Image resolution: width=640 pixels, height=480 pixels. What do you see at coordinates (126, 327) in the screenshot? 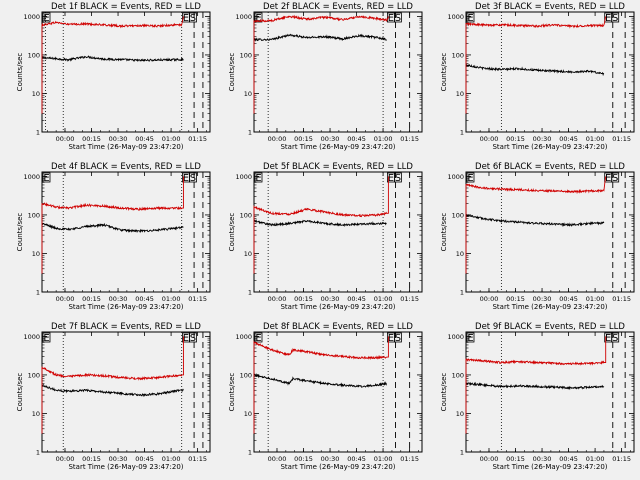
I see `panel-title: Det 7f BLACK = Events, RED = LLD` at bounding box center [126, 327].